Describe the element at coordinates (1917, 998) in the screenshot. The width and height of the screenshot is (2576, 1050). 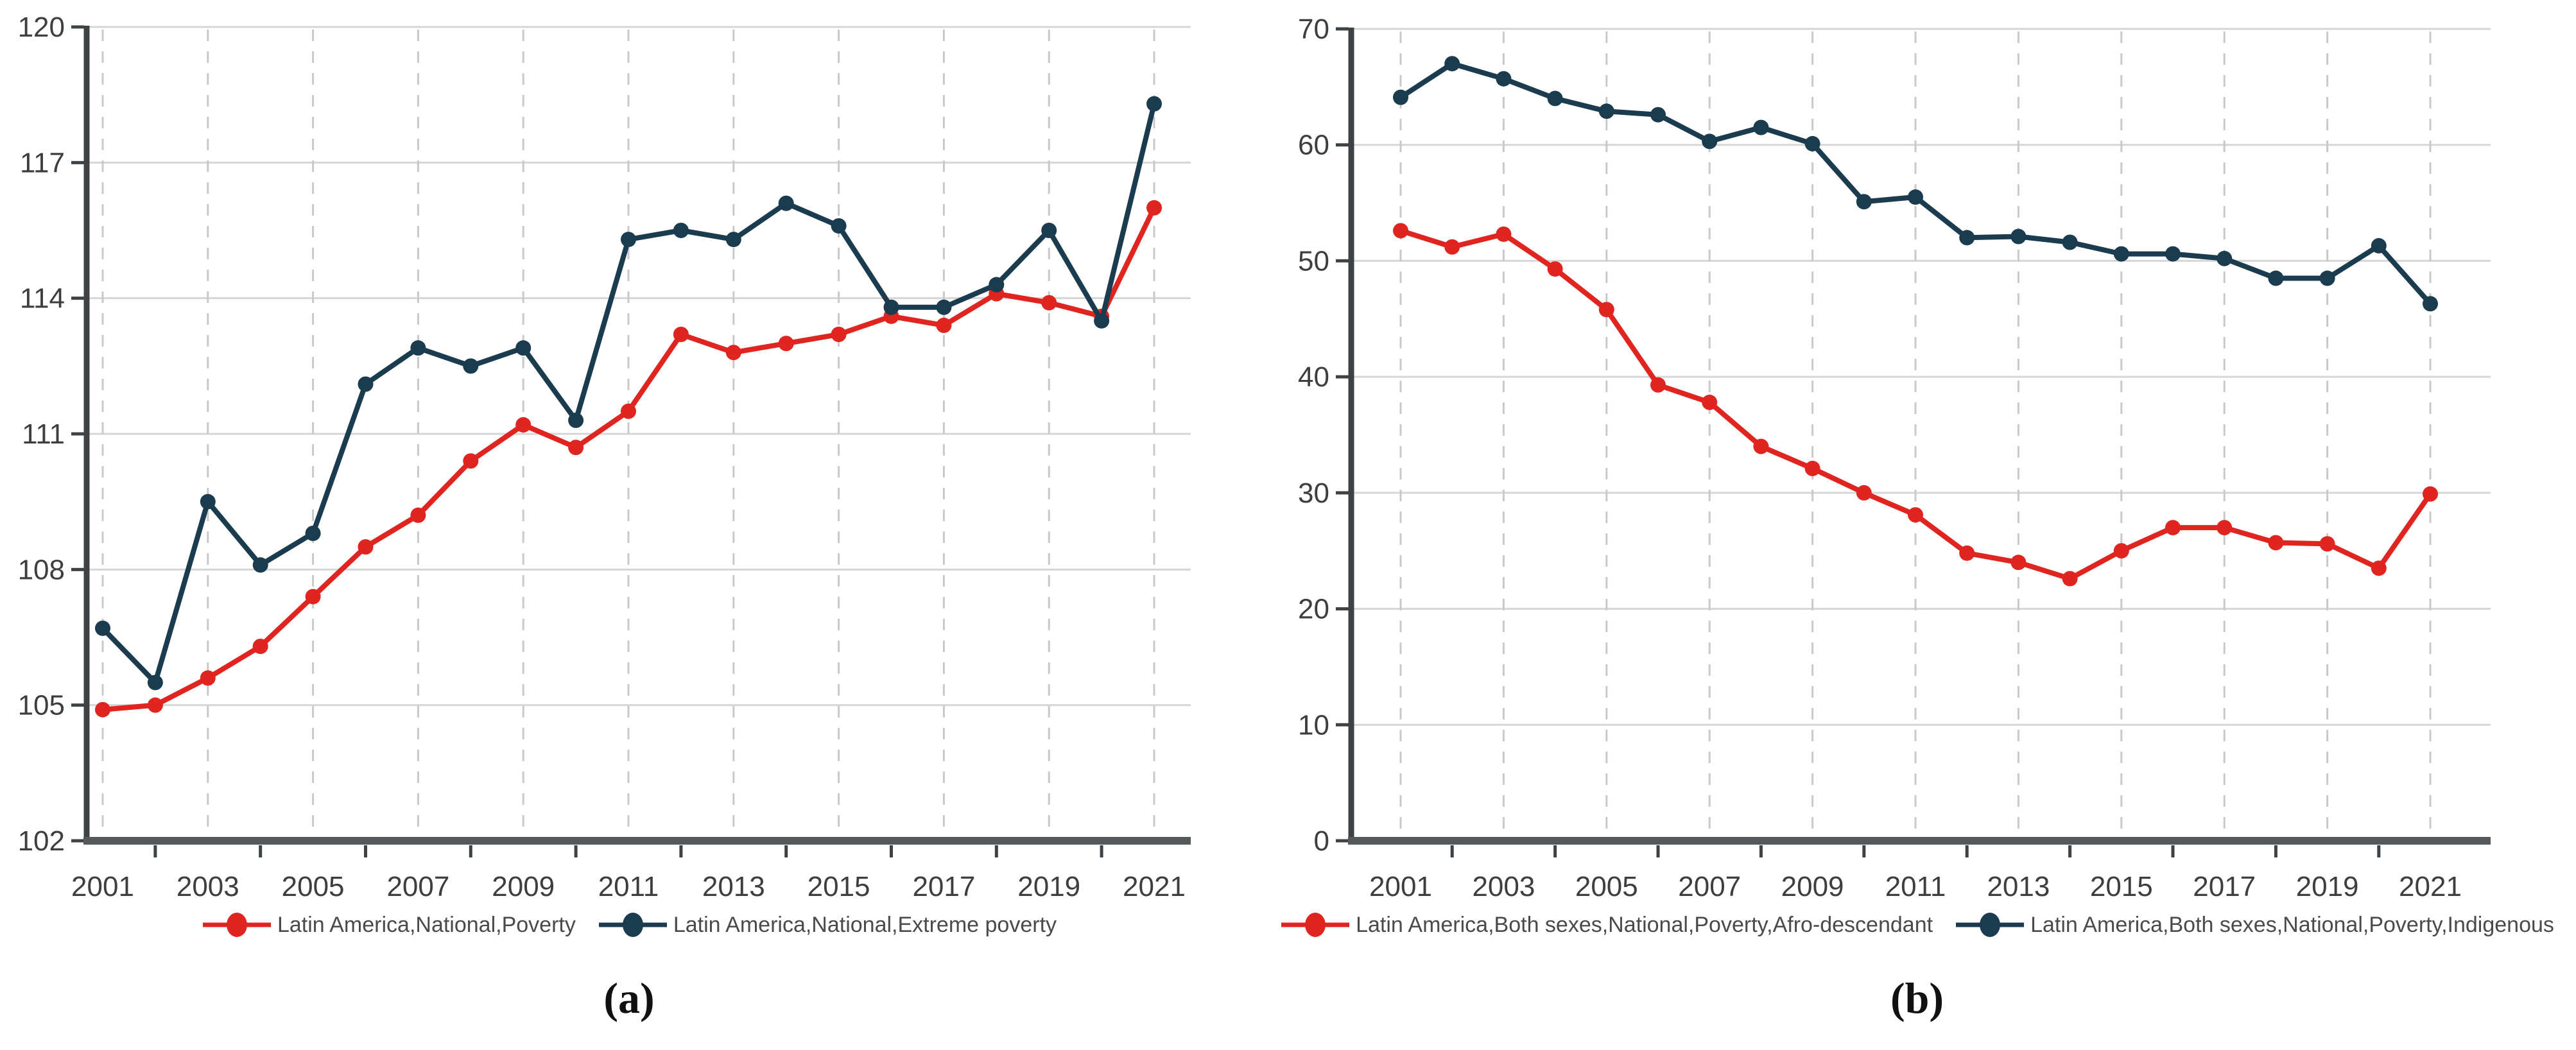
I see `chart-b-caption: (b)` at that location.